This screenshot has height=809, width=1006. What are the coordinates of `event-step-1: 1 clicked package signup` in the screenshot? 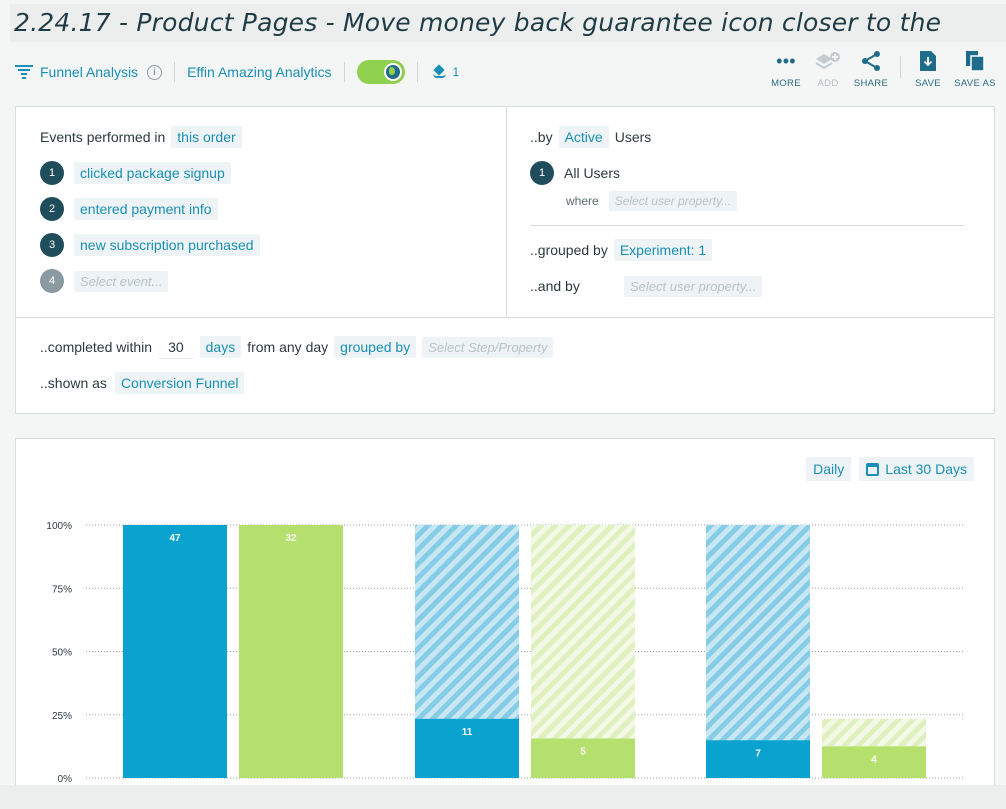 It's located at (135, 173).